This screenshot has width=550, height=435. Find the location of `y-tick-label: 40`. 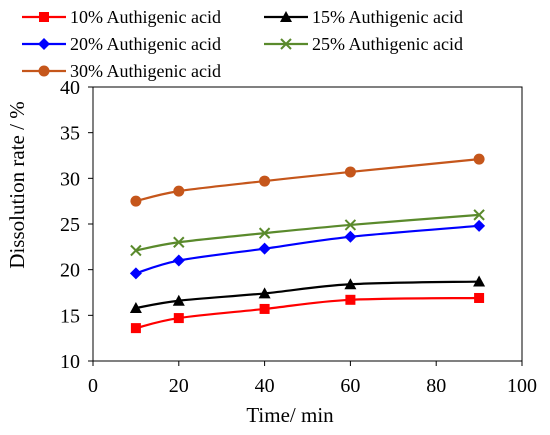

y-tick-label: 40 is located at coordinates (70, 88).